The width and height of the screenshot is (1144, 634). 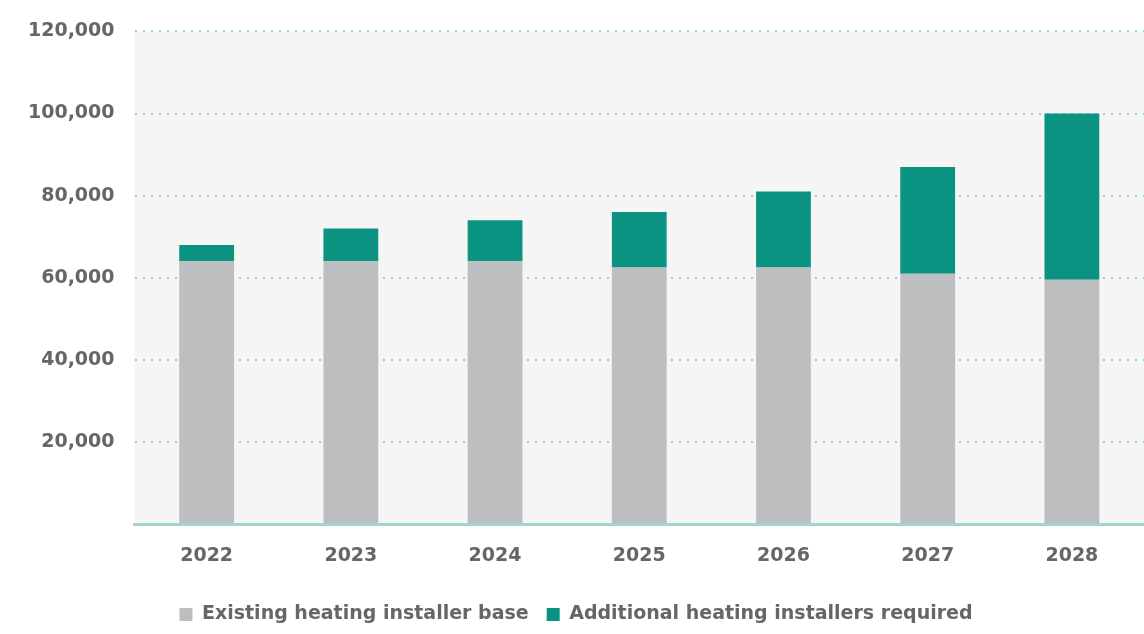 What do you see at coordinates (495, 553) in the screenshot?
I see `x-tick-label: 2024` at bounding box center [495, 553].